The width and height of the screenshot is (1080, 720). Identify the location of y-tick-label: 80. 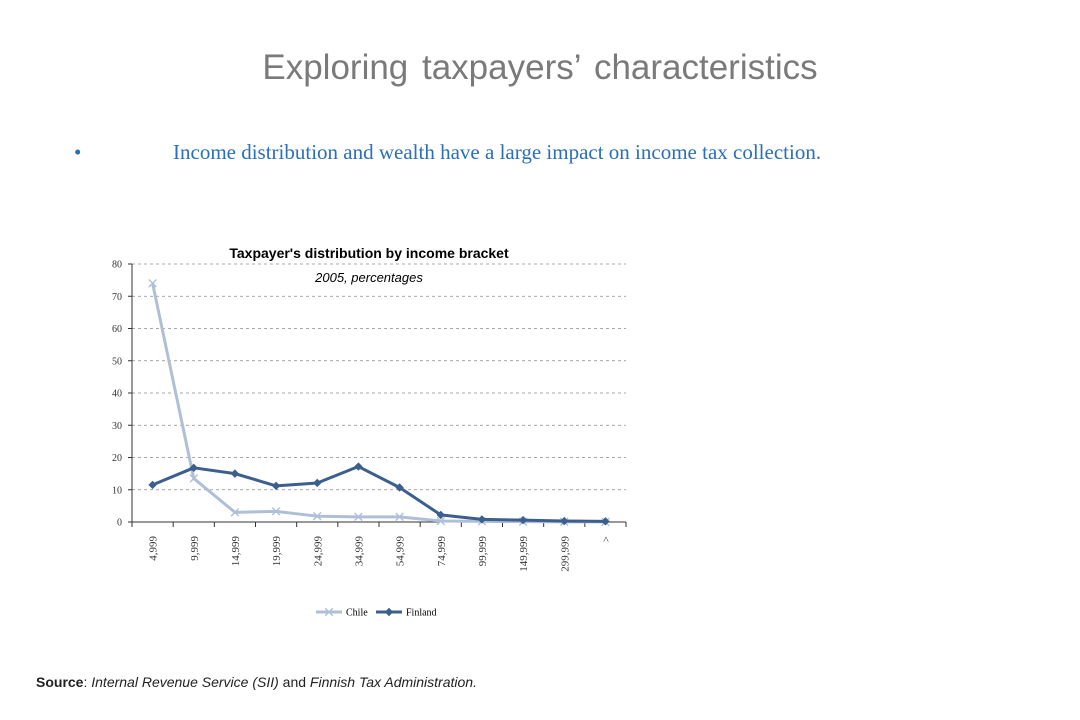
(117, 265).